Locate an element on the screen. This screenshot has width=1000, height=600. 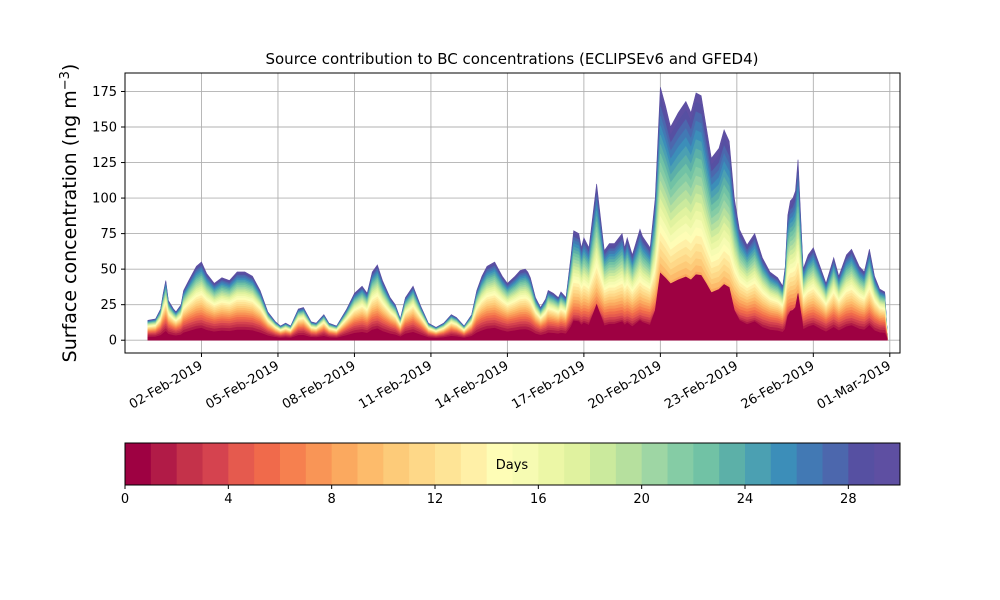
colorbar-frame is located at coordinates (512, 464).